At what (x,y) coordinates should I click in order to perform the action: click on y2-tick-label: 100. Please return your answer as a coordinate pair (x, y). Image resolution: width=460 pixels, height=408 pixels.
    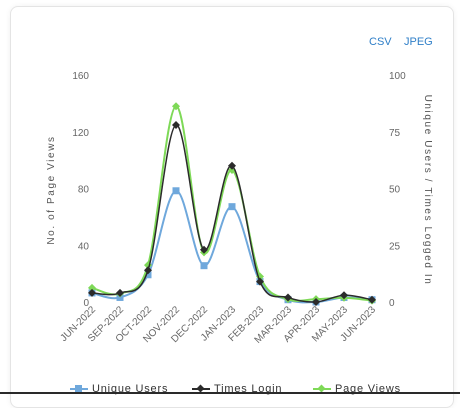
    Looking at the image, I should click on (397, 76).